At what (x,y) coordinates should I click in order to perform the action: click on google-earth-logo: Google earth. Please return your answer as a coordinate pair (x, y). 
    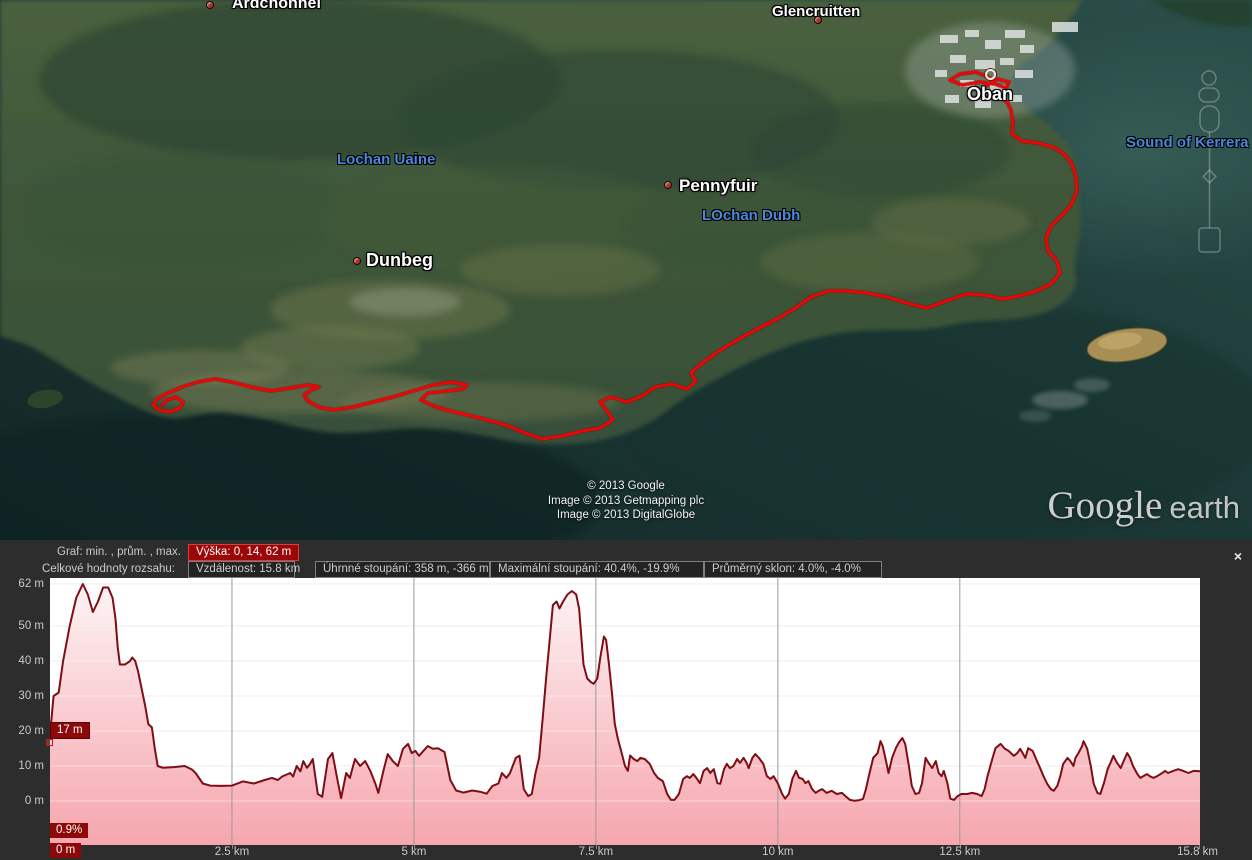
    Looking at the image, I should click on (1144, 505).